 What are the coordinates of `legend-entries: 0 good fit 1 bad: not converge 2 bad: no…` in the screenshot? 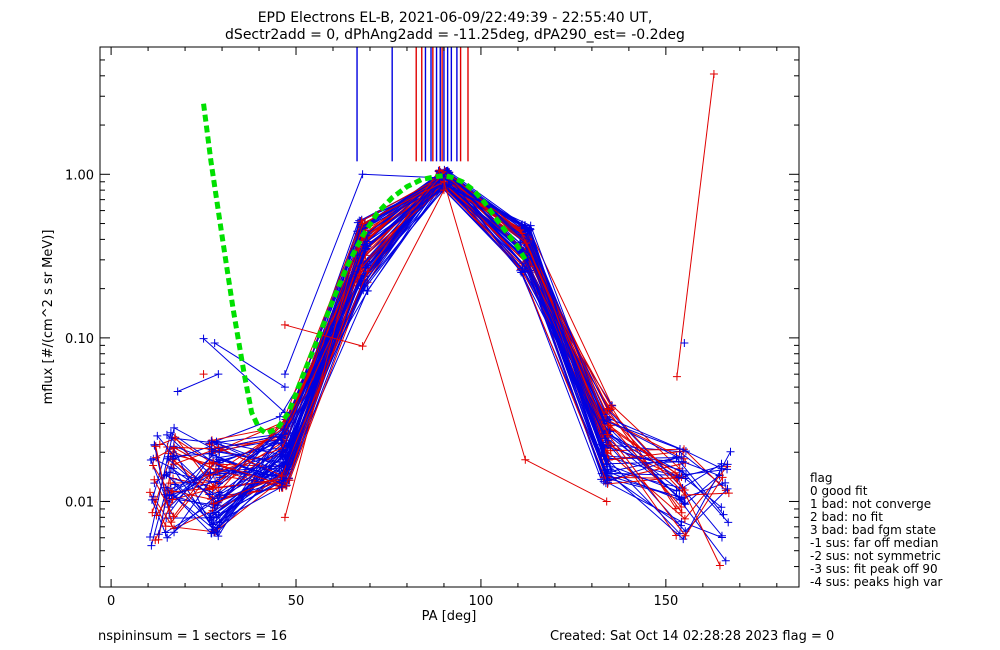 It's located at (876, 536).